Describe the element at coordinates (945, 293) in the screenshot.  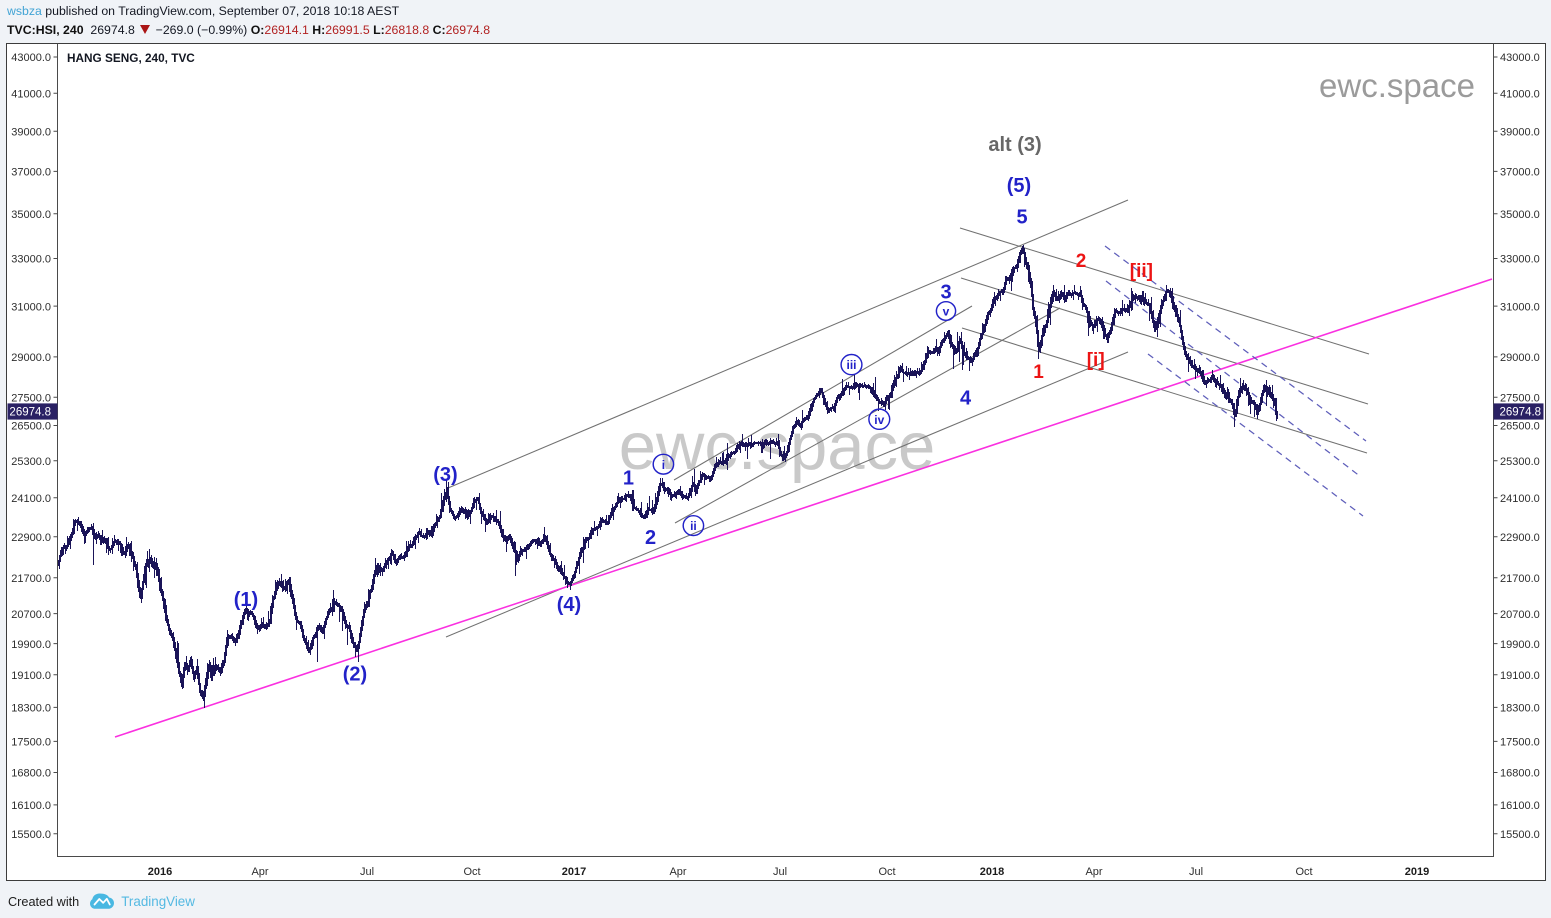
I see `svg-text: 3` at that location.